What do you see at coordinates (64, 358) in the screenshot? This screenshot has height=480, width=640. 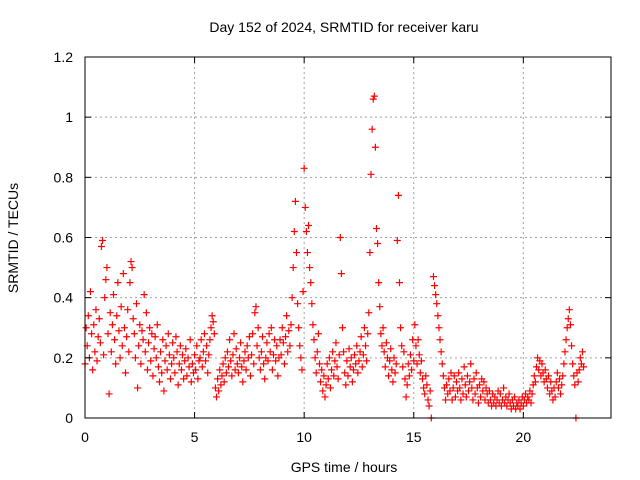 I see `y-tick-label: 0.2` at bounding box center [64, 358].